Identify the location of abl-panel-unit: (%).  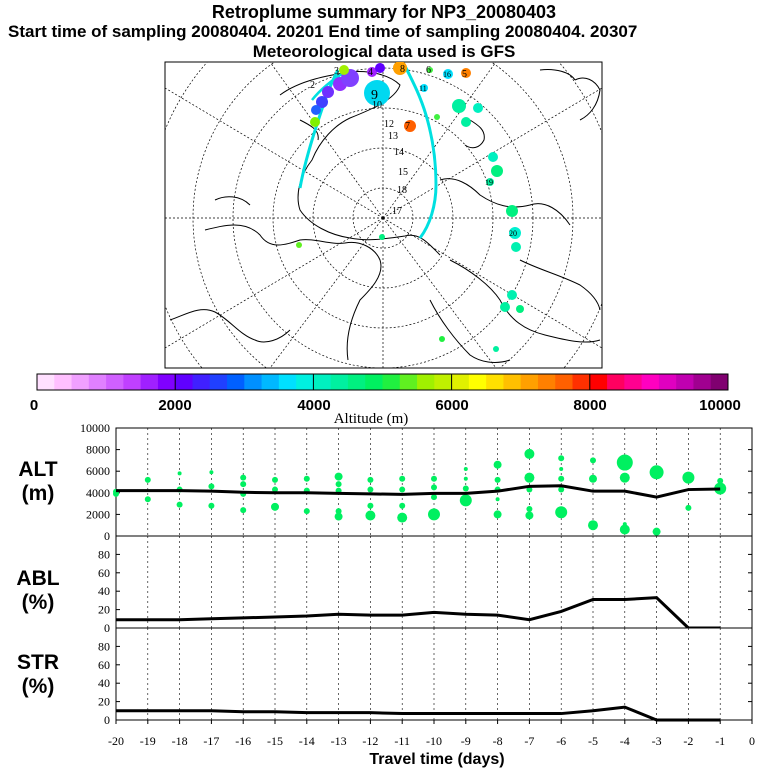
(38, 602).